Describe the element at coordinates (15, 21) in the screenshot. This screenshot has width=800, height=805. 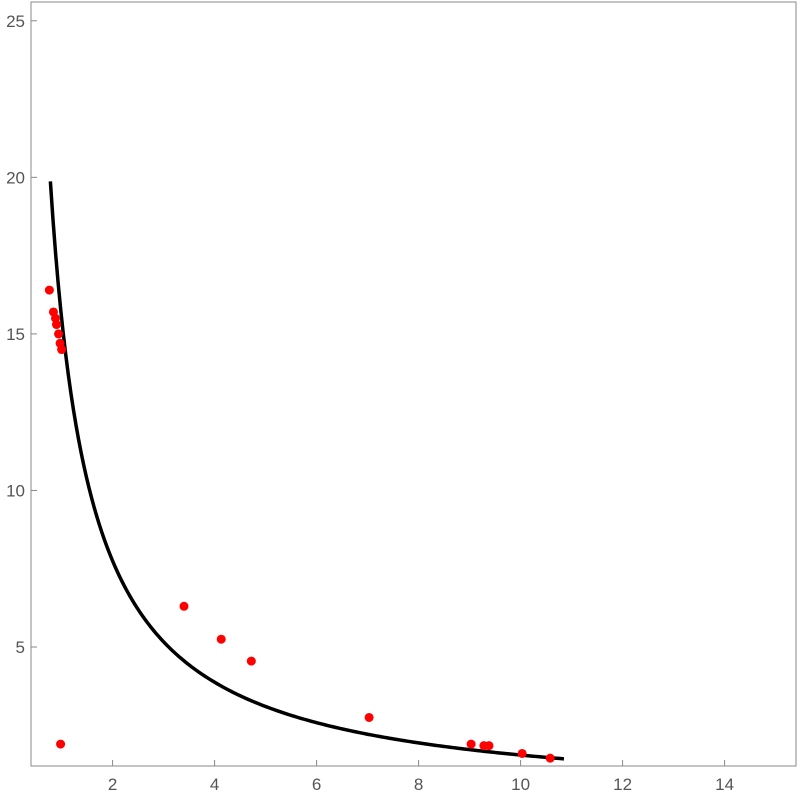
I see `y-tick-label-4: 25` at that location.